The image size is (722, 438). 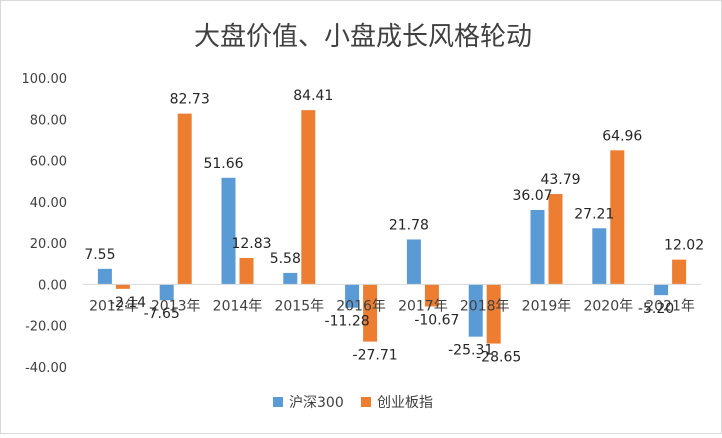 I want to click on x-tick-label: 2018年, so click(x=485, y=306).